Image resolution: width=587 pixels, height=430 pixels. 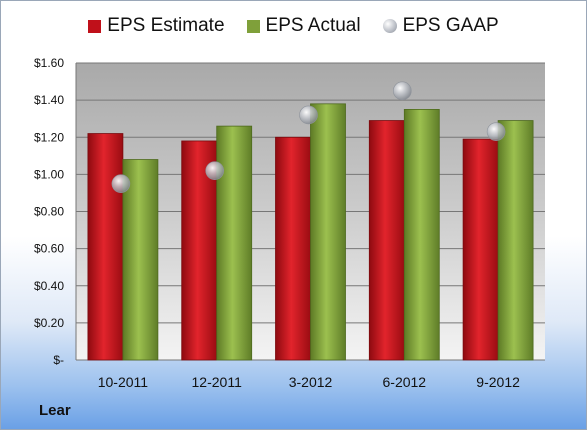 What do you see at coordinates (311, 382) in the screenshot?
I see `x-tick-label: 3-2012` at bounding box center [311, 382].